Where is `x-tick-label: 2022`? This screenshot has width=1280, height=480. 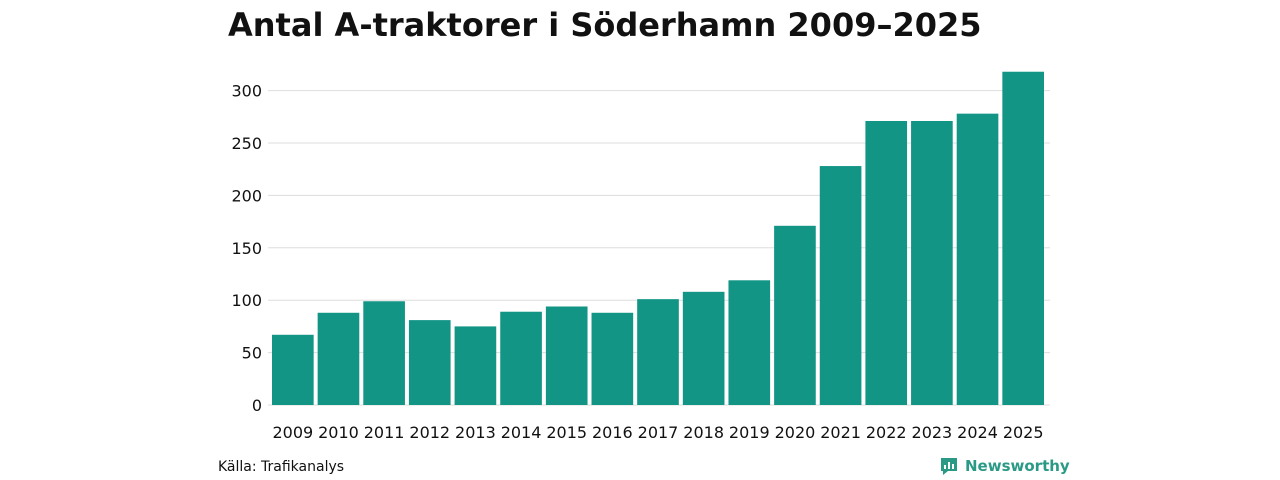 x-tick-label: 2022 is located at coordinates (886, 432).